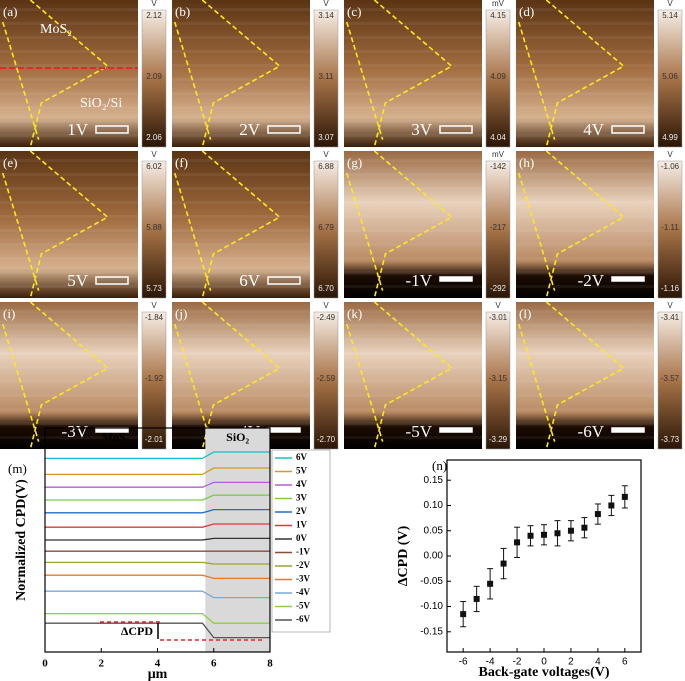  What do you see at coordinates (250, 129) in the screenshot?
I see `bias-label: 2V` at bounding box center [250, 129].